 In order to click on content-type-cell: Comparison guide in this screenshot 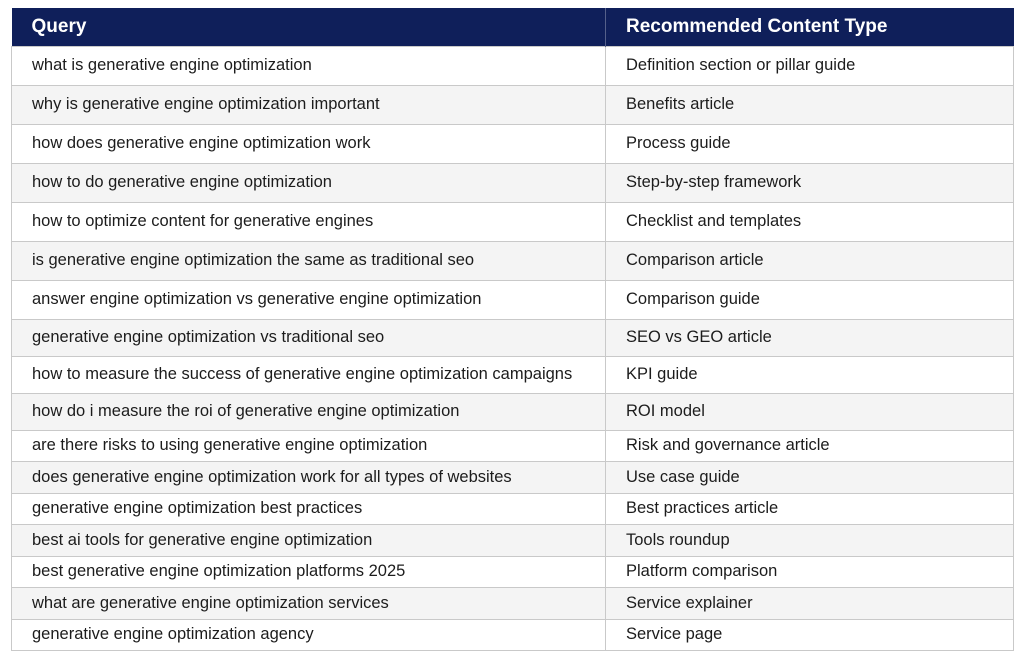, I will do `click(809, 299)`.